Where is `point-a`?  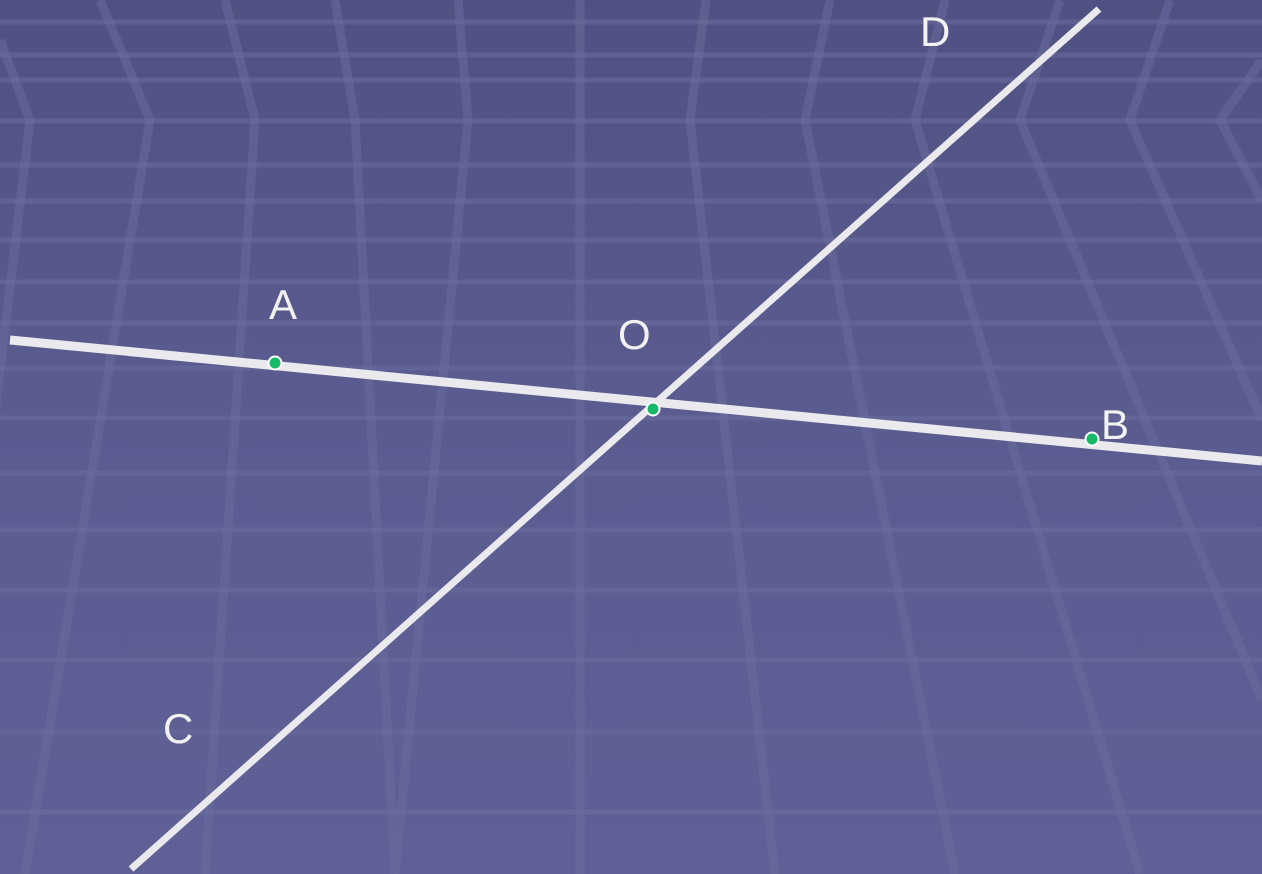
point-a is located at coordinates (275, 363).